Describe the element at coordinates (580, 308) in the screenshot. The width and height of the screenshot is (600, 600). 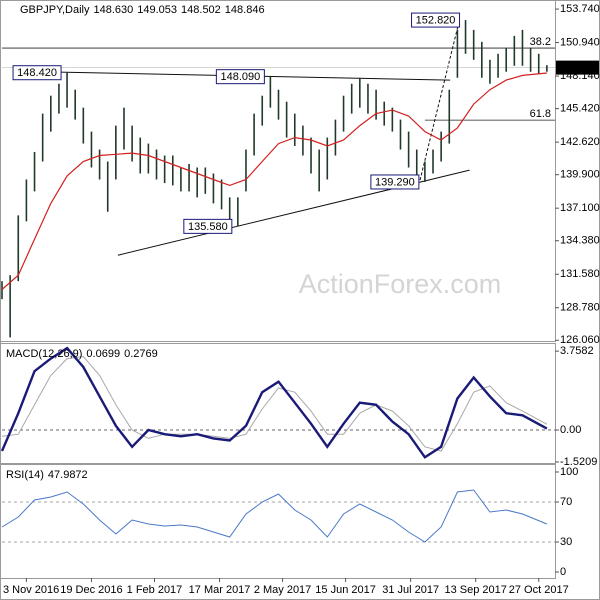
I see `y-tick-label: 128.780` at that location.